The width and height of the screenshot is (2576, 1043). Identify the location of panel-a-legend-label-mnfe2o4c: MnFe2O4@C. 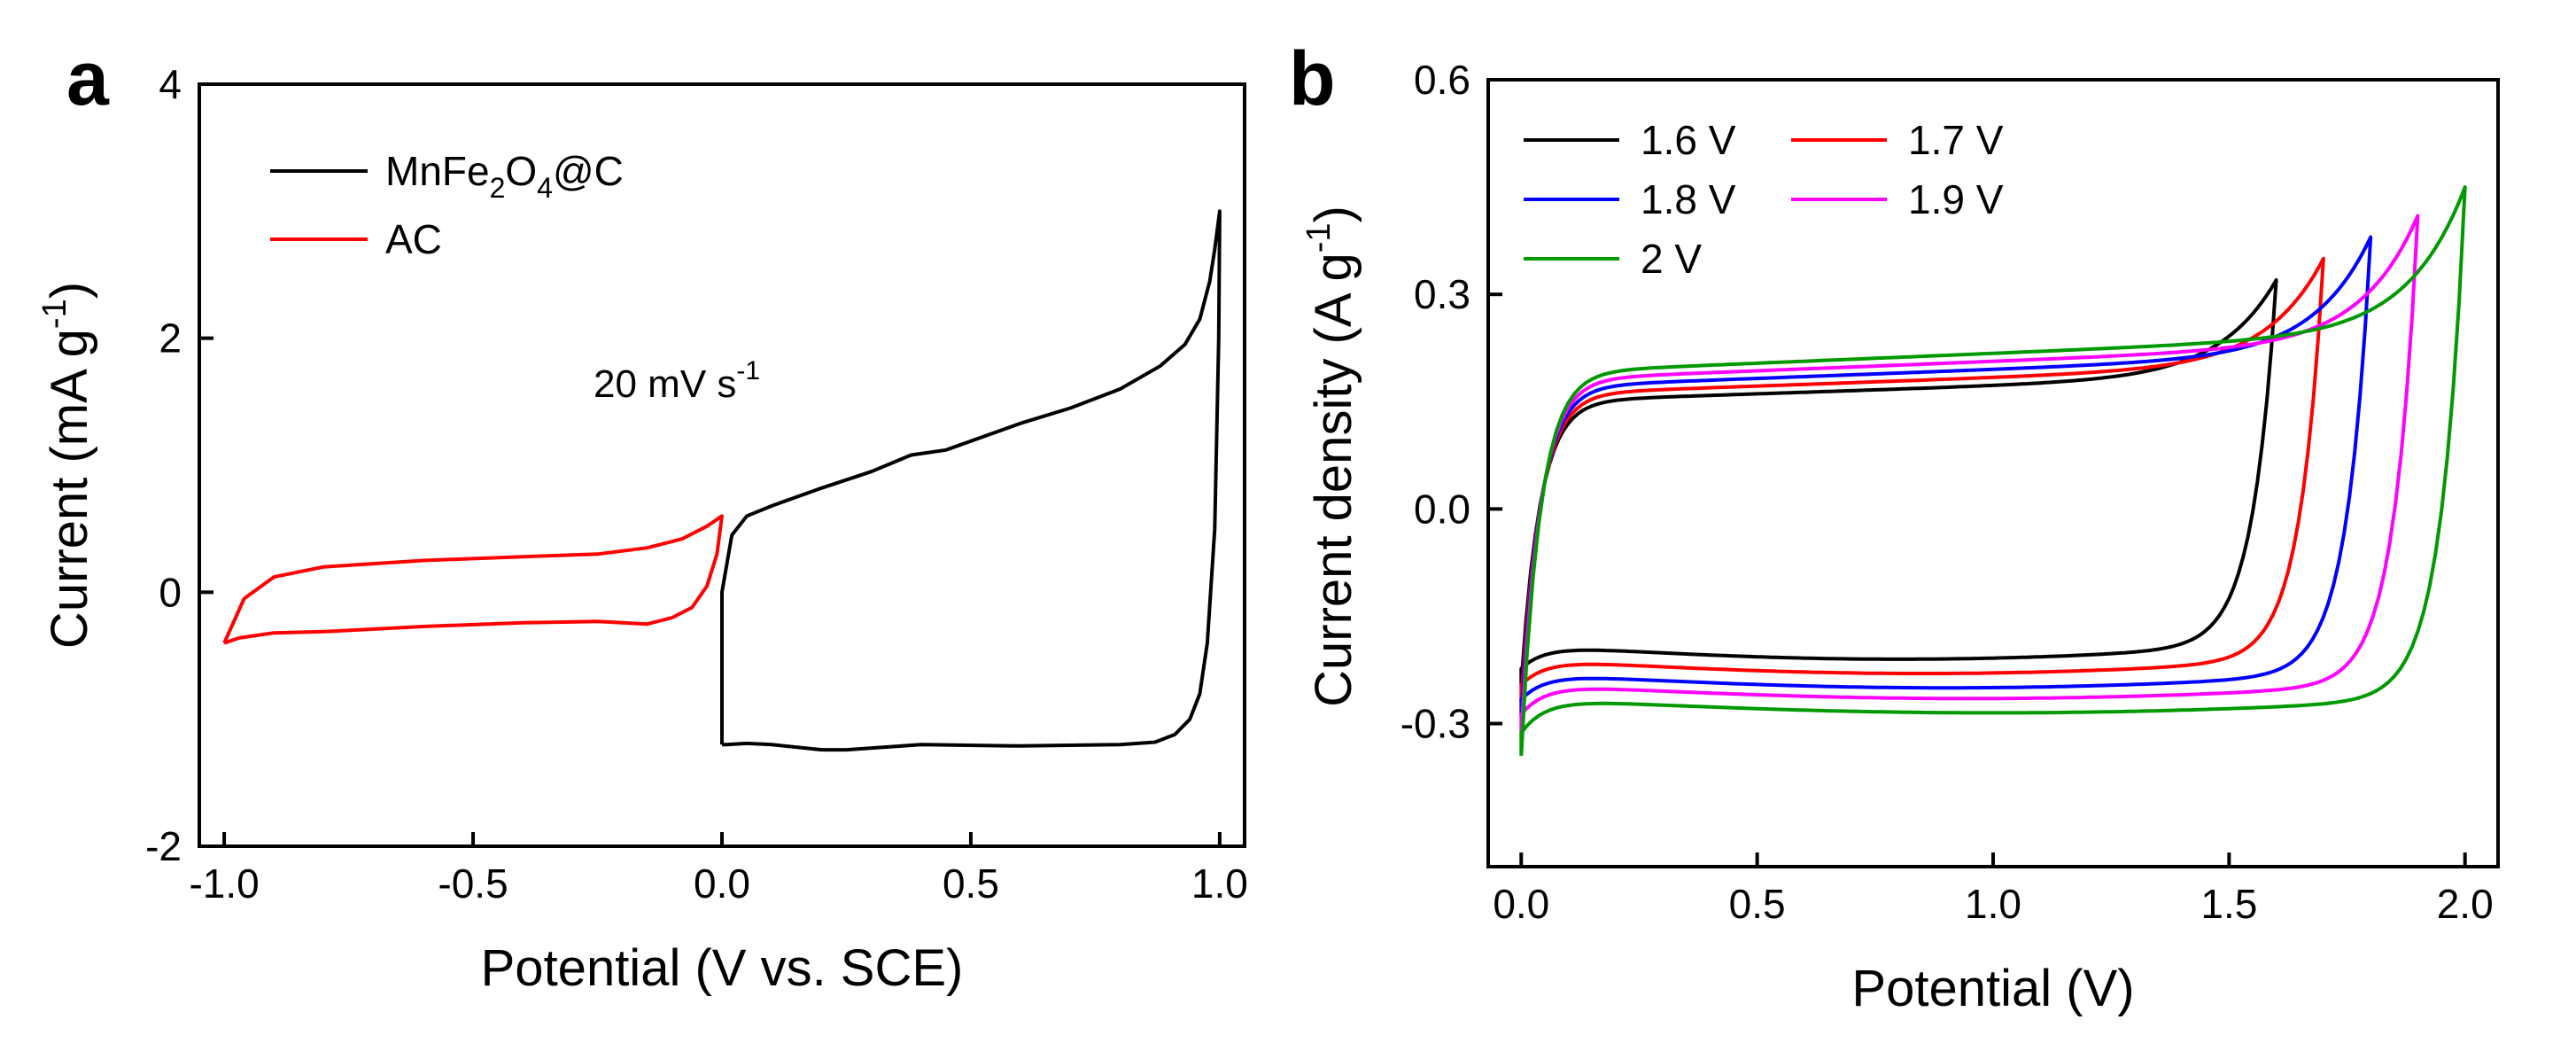
(504, 176).